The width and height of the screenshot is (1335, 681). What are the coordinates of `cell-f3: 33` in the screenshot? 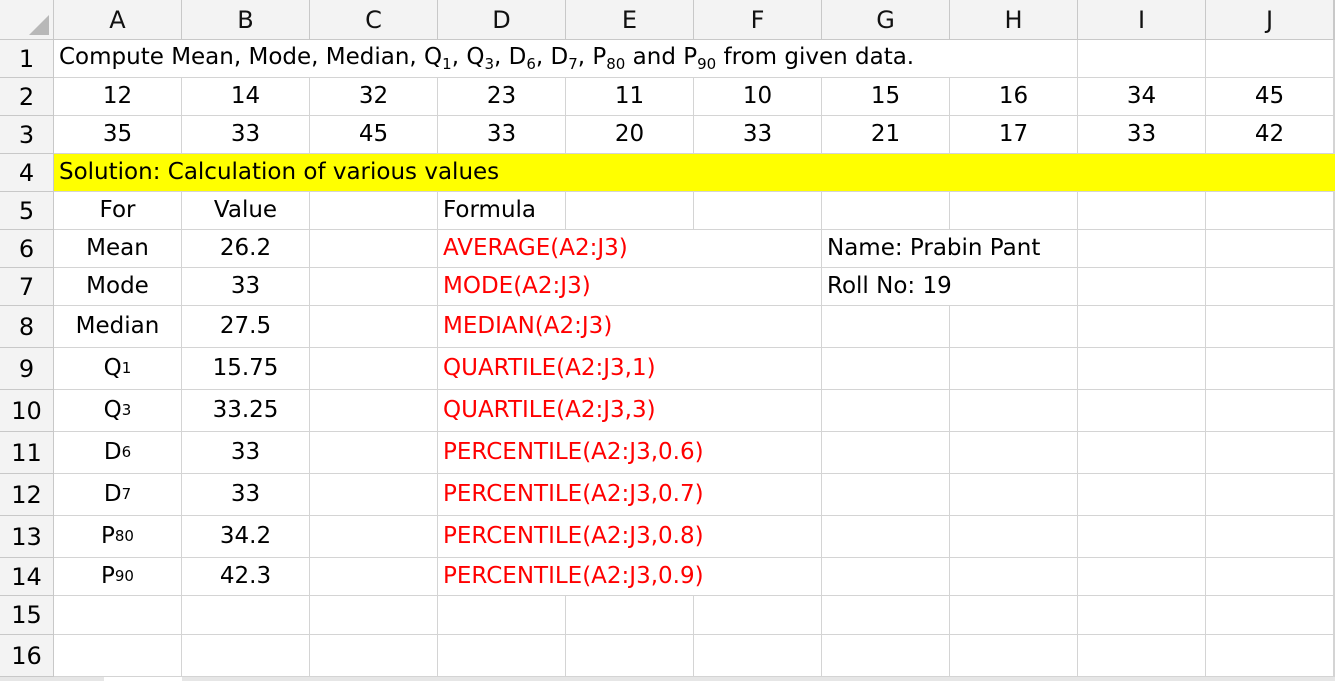 It's located at (758, 135).